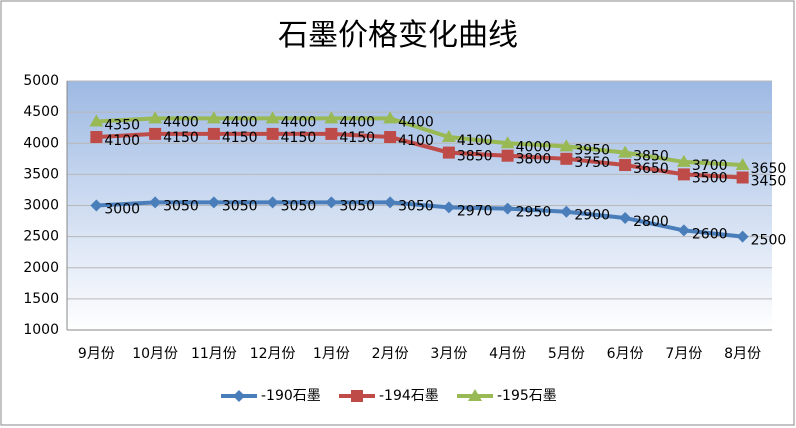 This screenshot has width=796, height=428. I want to click on data-label: 3450, so click(769, 181).